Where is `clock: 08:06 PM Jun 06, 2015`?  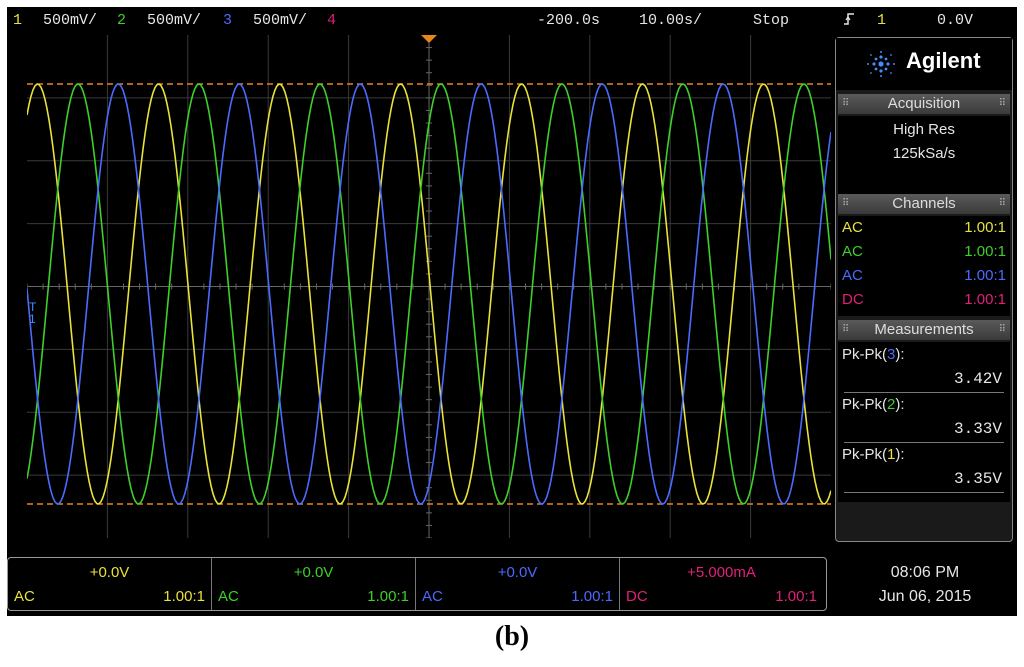 clock: 08:06 PM Jun 06, 2015 is located at coordinates (925, 585).